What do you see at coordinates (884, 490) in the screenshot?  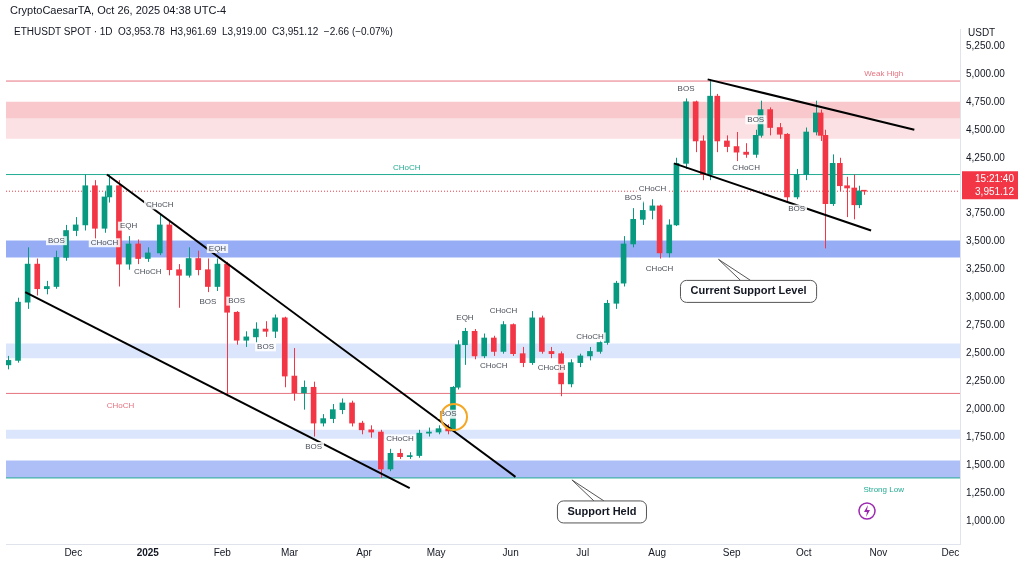 I see `ref-line-label: Strong Low` at bounding box center [884, 490].